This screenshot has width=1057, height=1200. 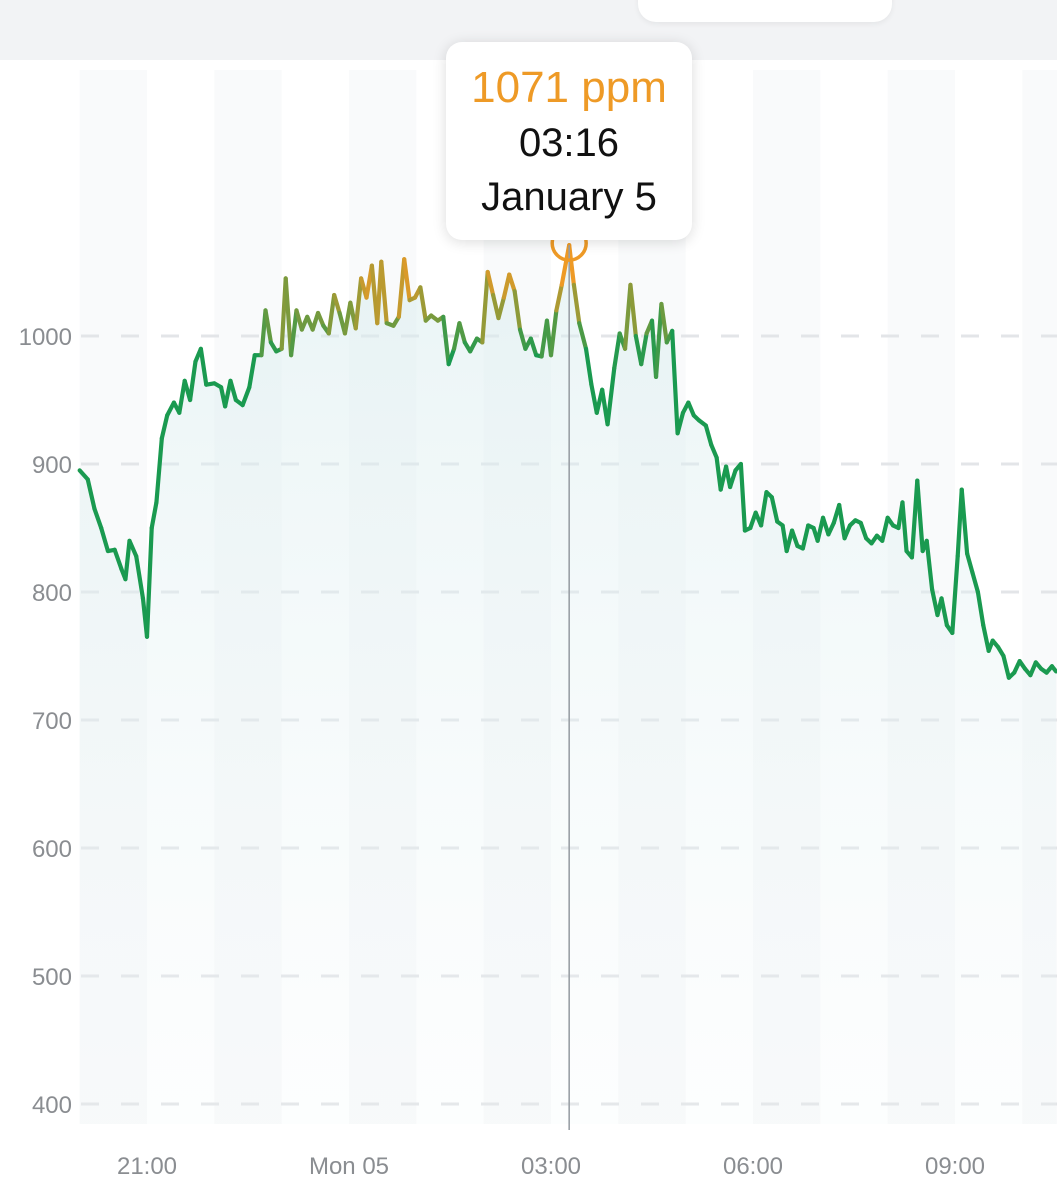 What do you see at coordinates (52, 849) in the screenshot?
I see `y-tick-label: 600` at bounding box center [52, 849].